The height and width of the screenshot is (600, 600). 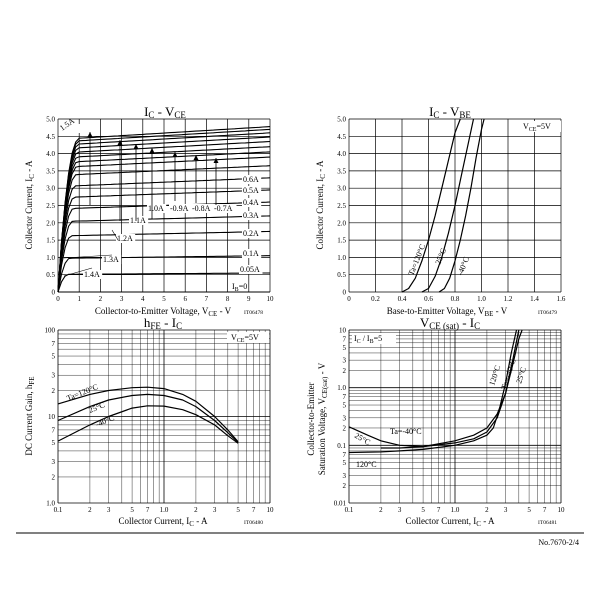 What do you see at coordinates (228, 299) in the screenshot?
I see `x-tick-label: 8` at bounding box center [228, 299].